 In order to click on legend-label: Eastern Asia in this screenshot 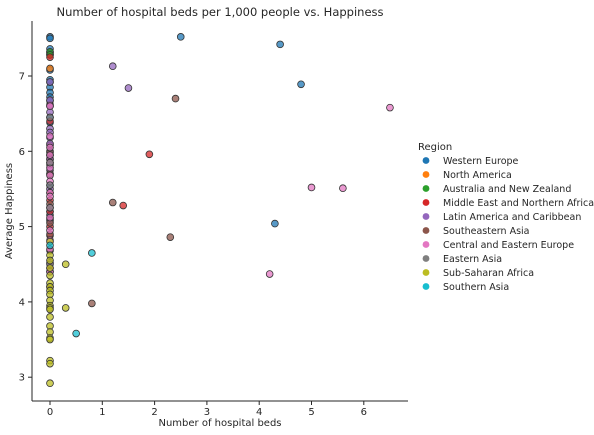, I will do `click(472, 259)`.